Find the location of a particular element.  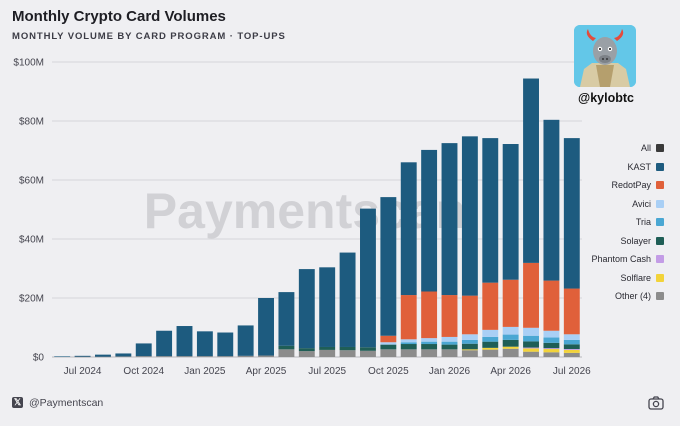

footer-handle: @Paymentscan is located at coordinates (66, 403).